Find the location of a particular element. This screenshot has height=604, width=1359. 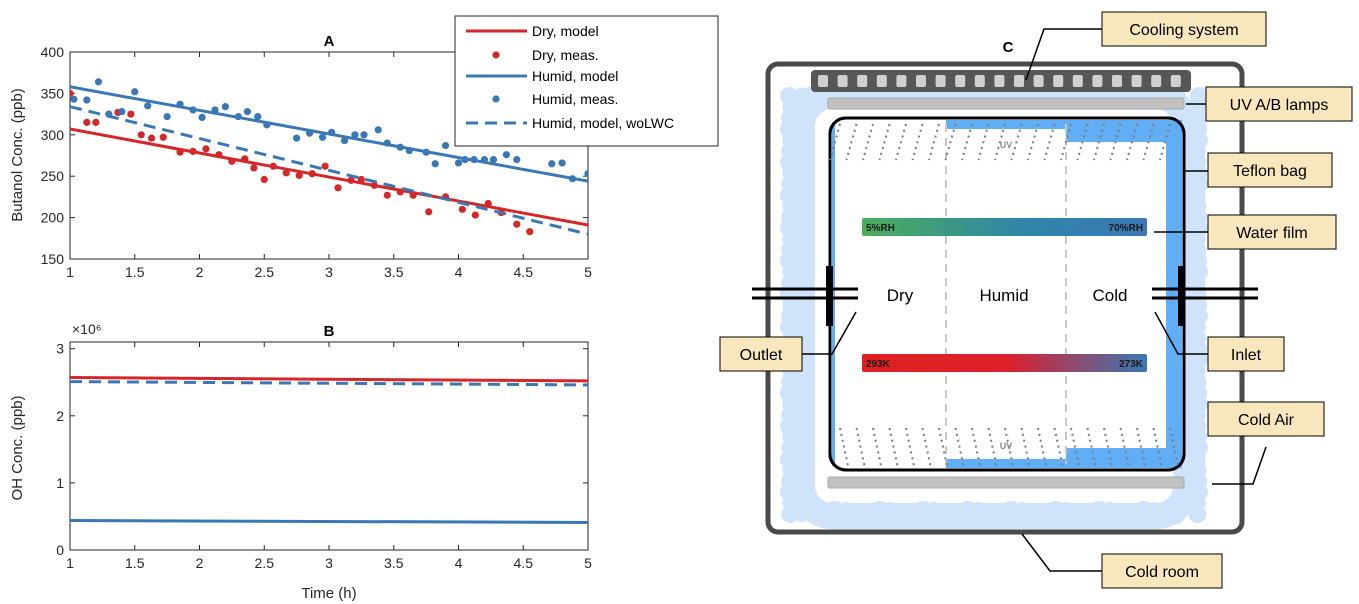

y-tick-label: 400 is located at coordinates (53, 52).